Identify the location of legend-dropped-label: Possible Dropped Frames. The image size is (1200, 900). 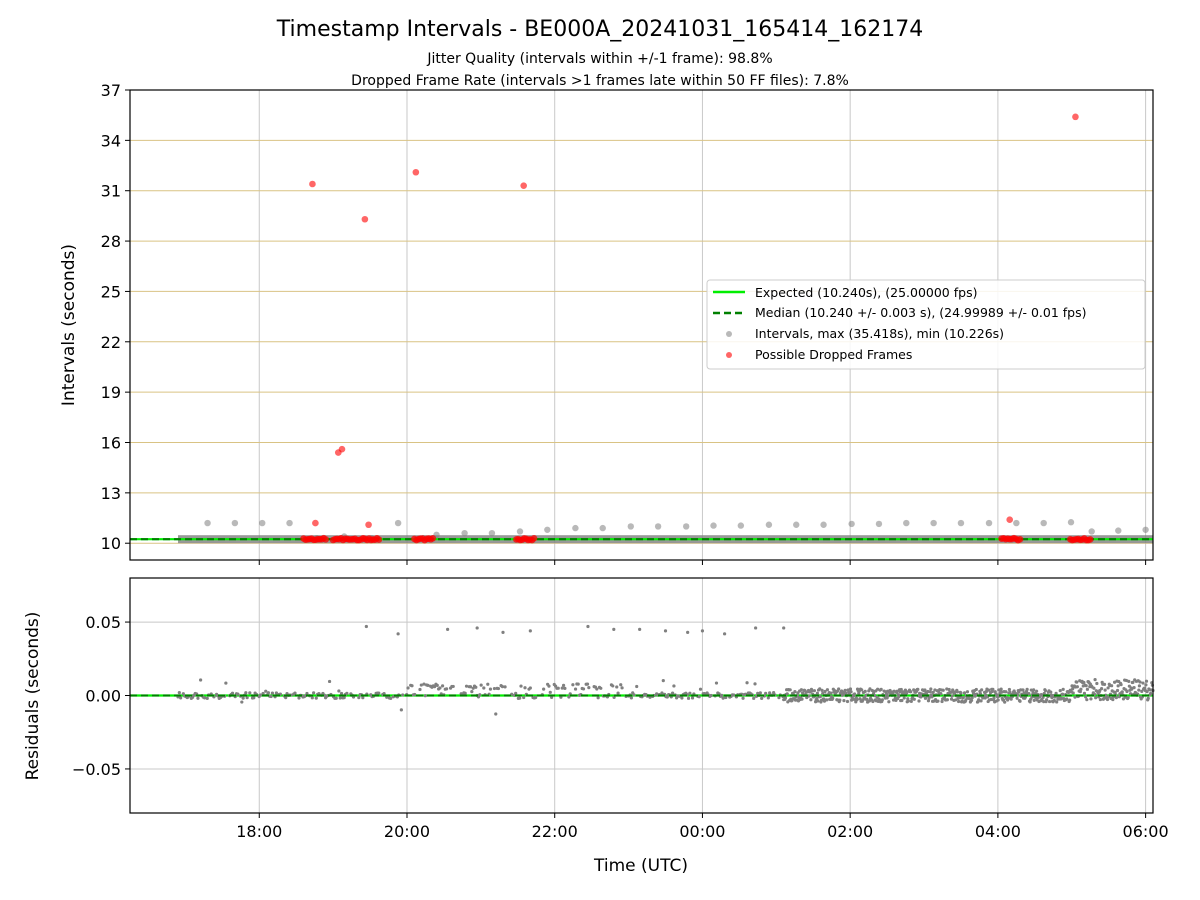
(833, 354).